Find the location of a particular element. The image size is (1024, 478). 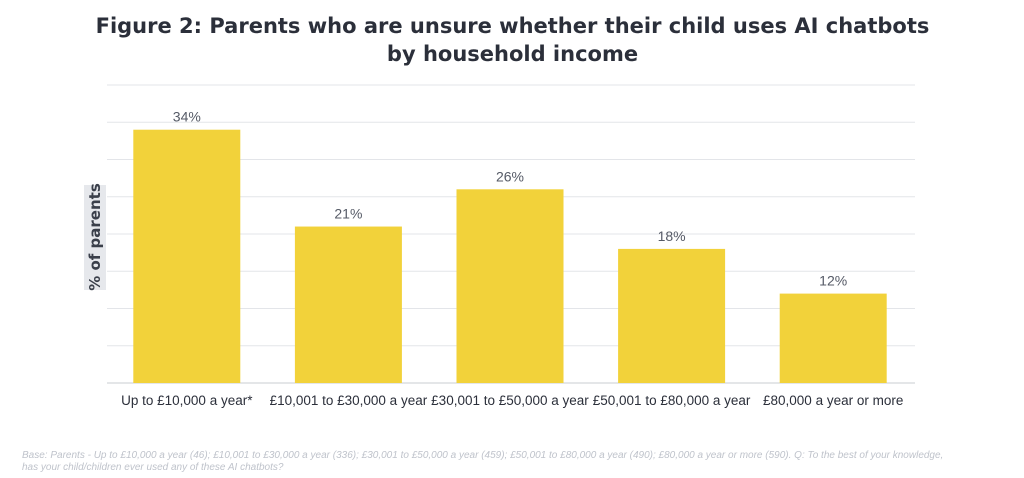

data-label: 26% is located at coordinates (510, 176).